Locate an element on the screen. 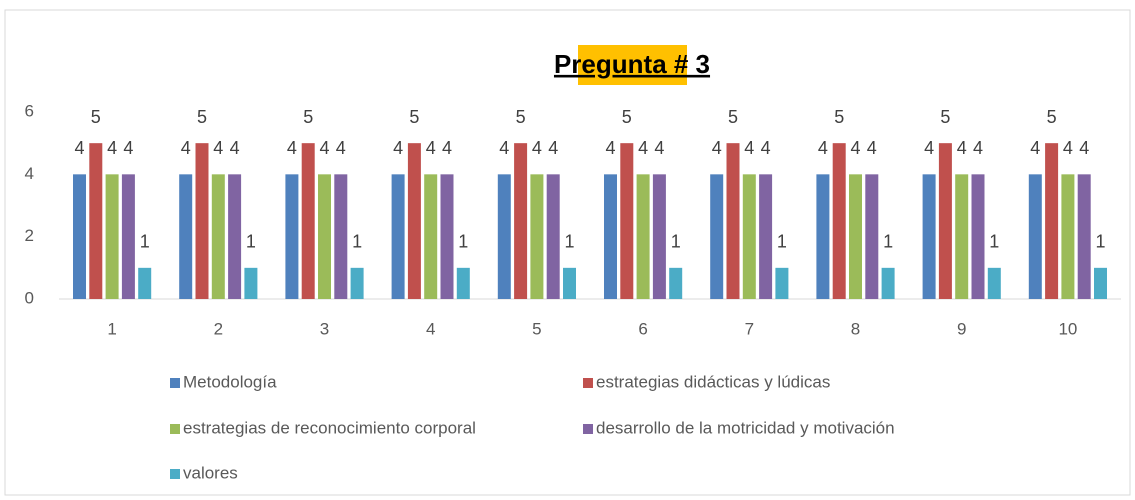  x-tick-label: 8 is located at coordinates (855, 328).